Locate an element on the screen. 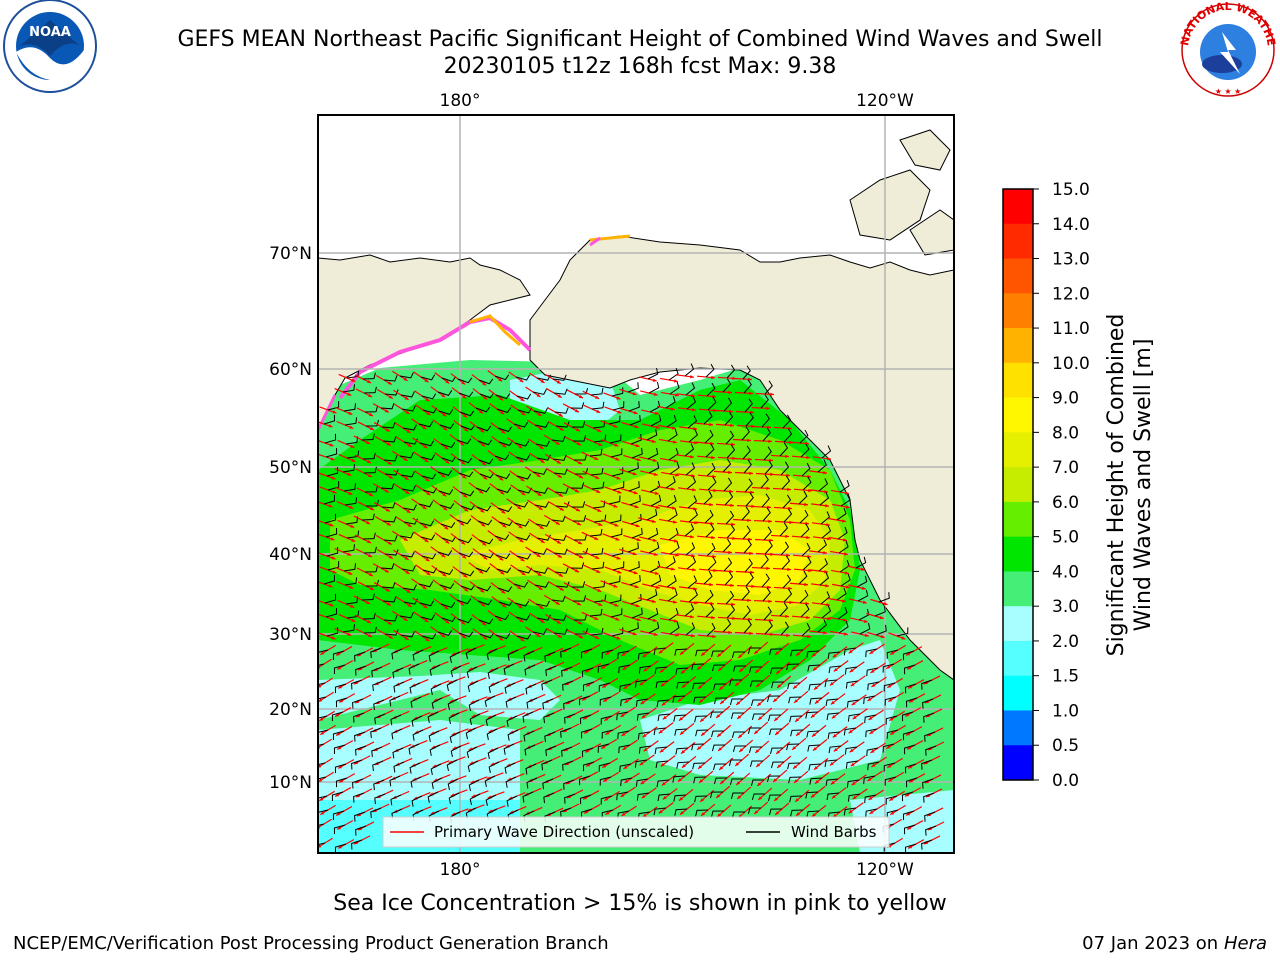 This screenshot has height=960, width=1280. colorbar-tick-label: 14.0 is located at coordinates (1071, 225).